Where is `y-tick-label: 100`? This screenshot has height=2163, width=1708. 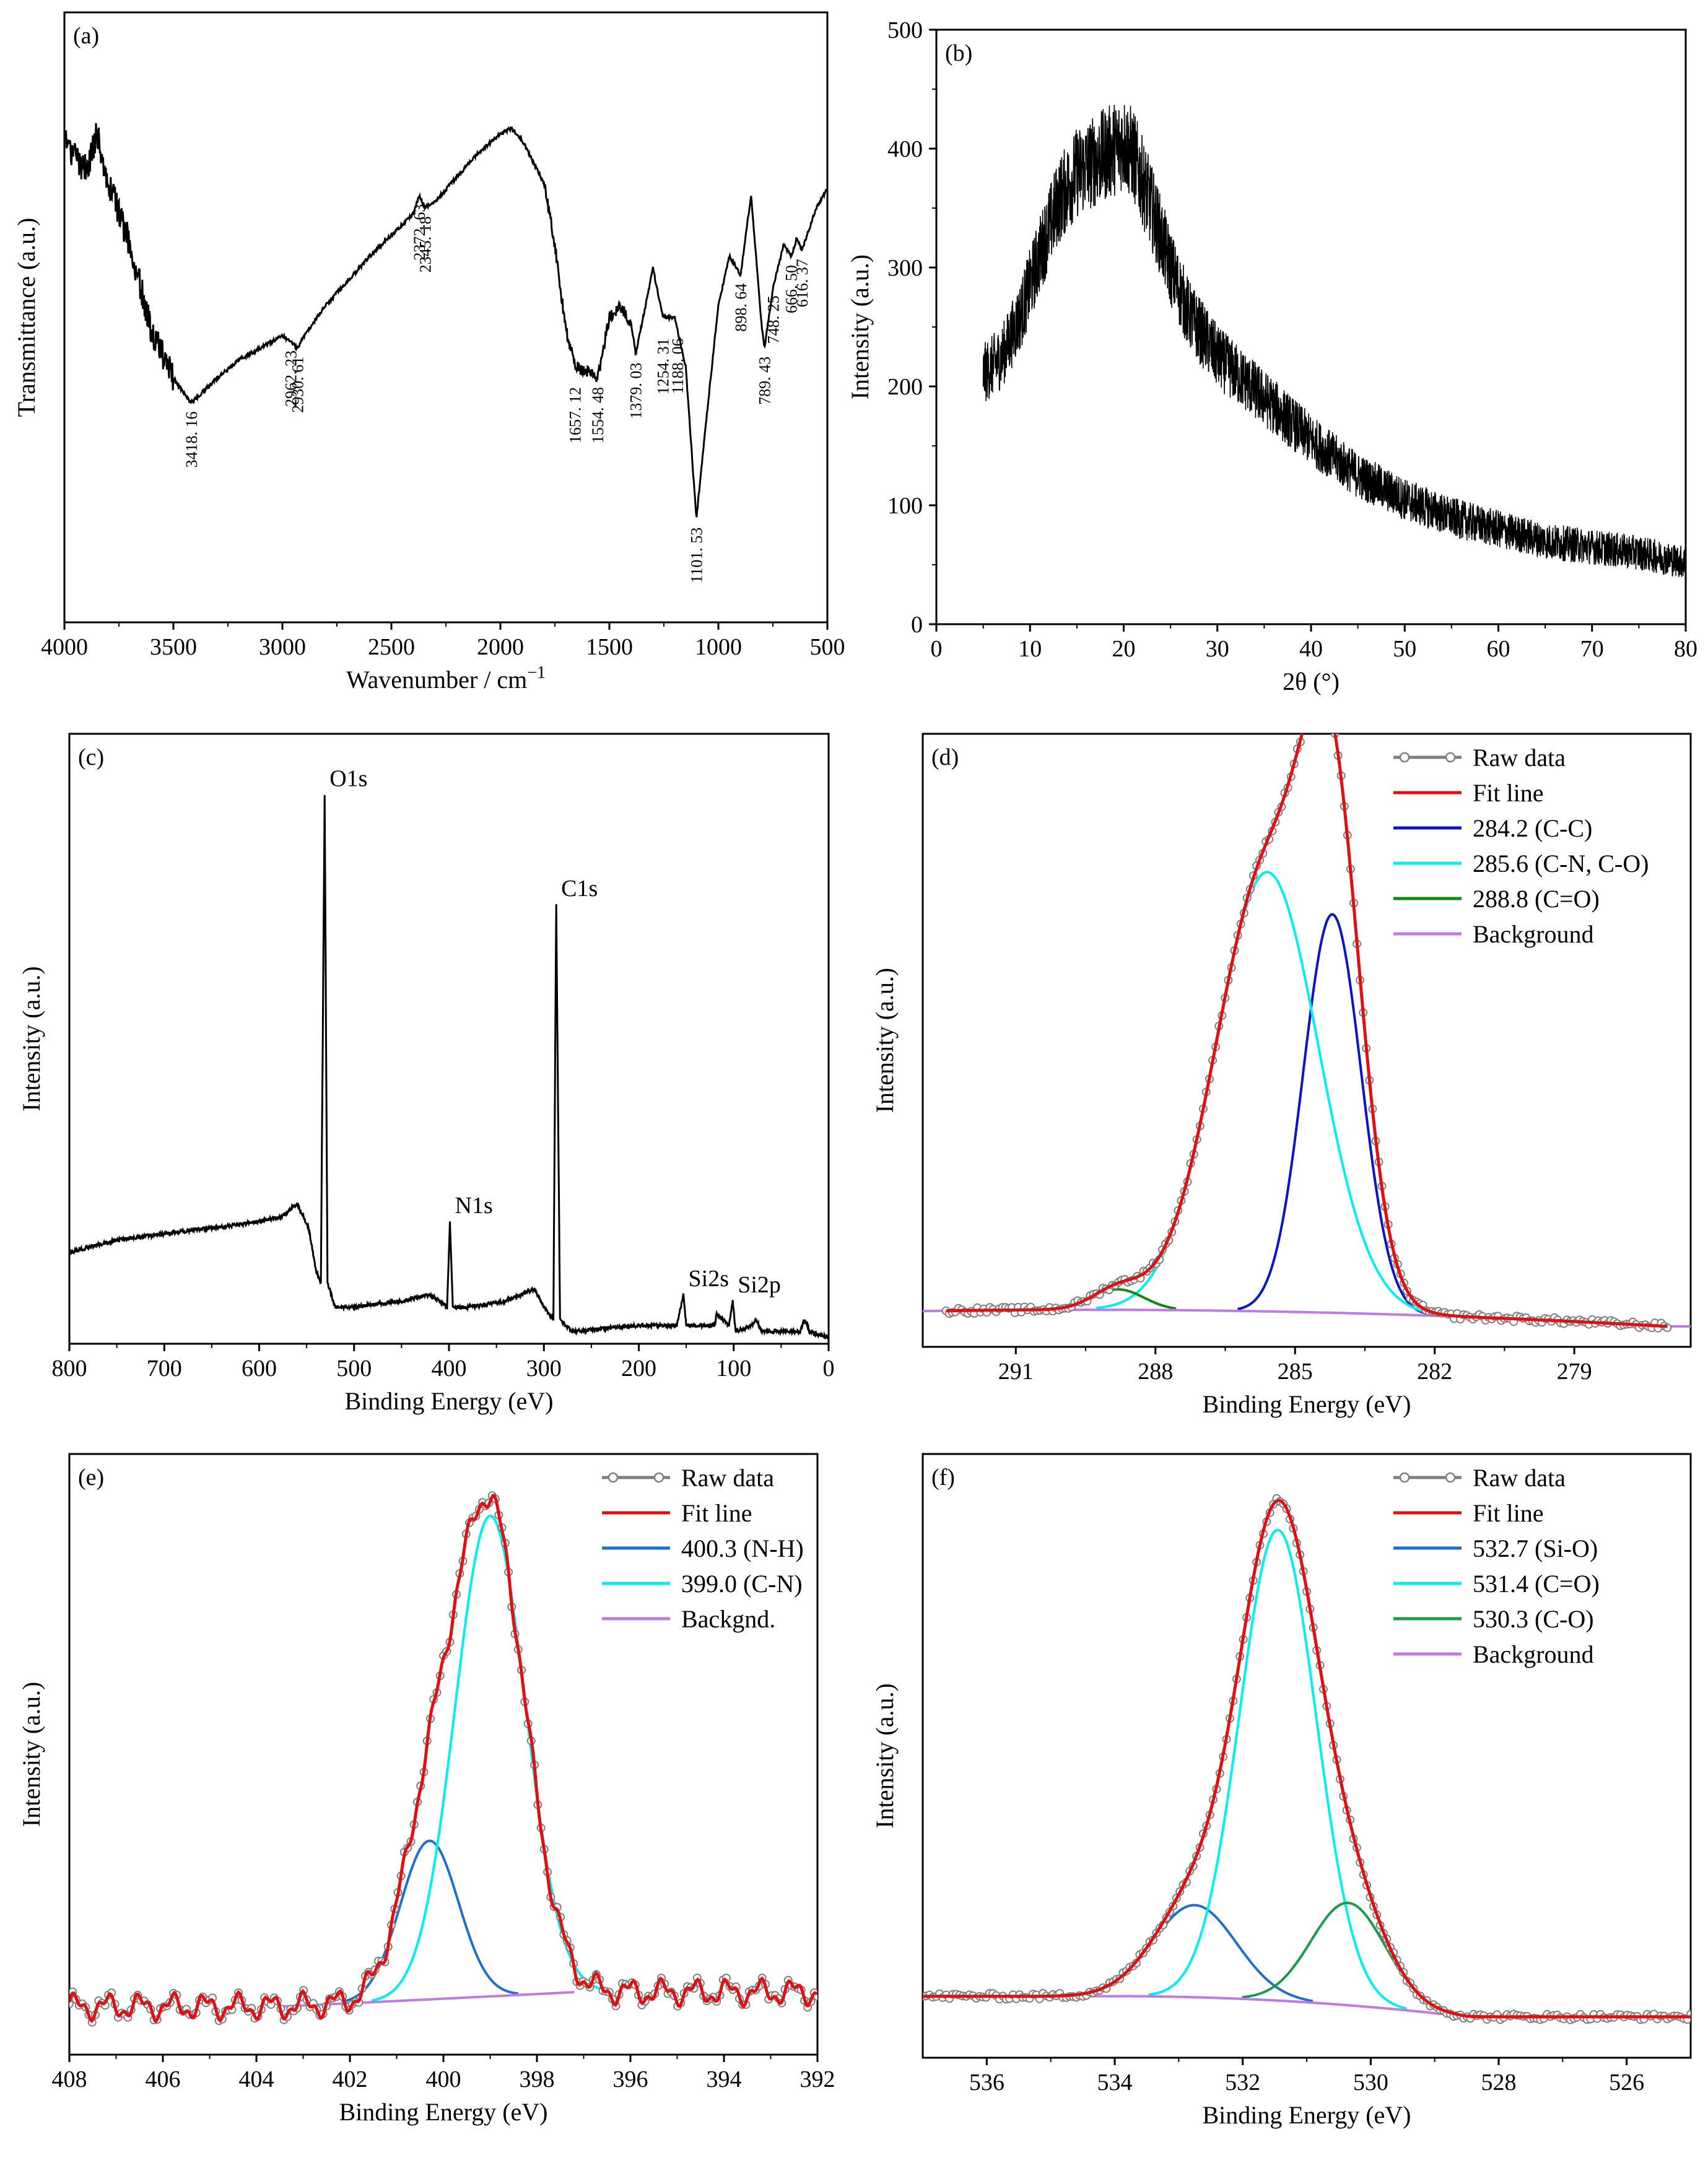 y-tick-label: 100 is located at coordinates (905, 506).